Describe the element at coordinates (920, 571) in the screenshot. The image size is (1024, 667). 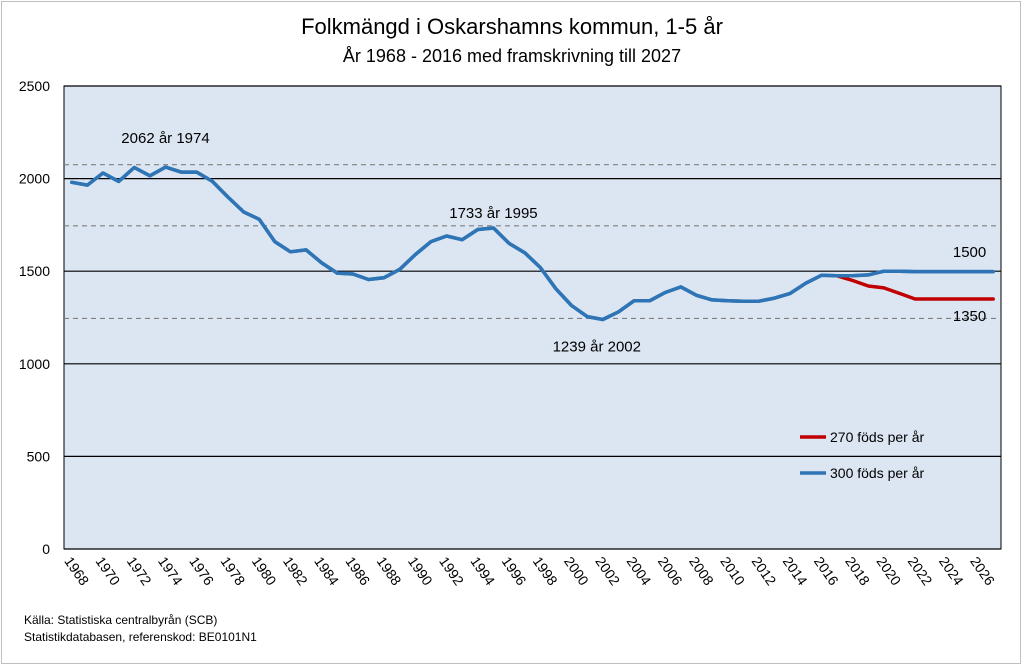
I see `x-tick-label: 2022` at that location.